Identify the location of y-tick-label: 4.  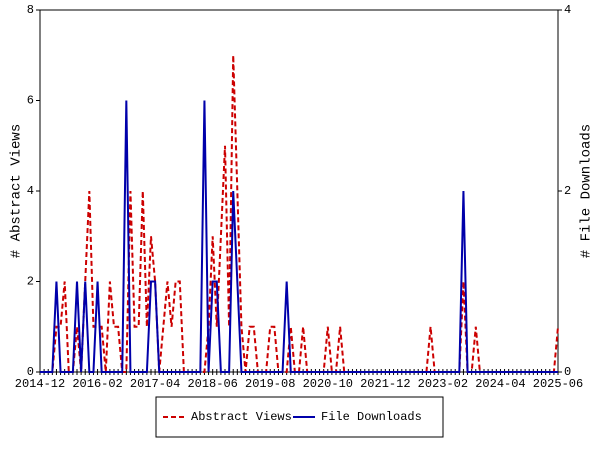
(30, 191).